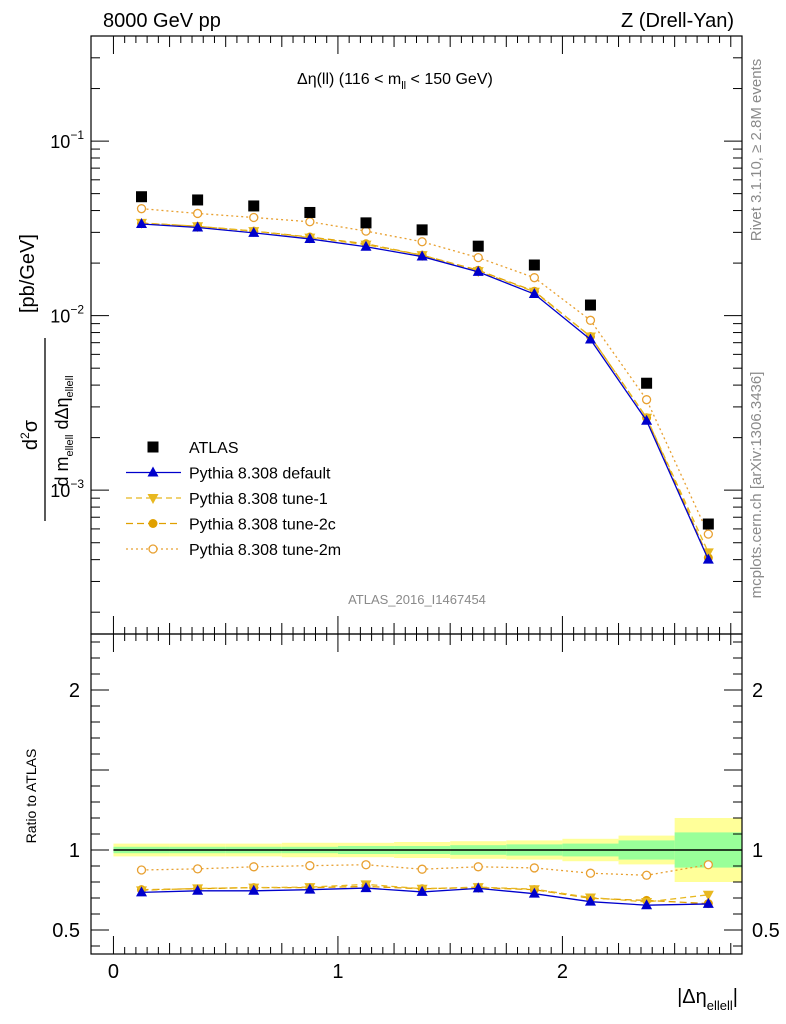 The image size is (786, 1024). I want to click on x-tick-label: 2, so click(562, 972).